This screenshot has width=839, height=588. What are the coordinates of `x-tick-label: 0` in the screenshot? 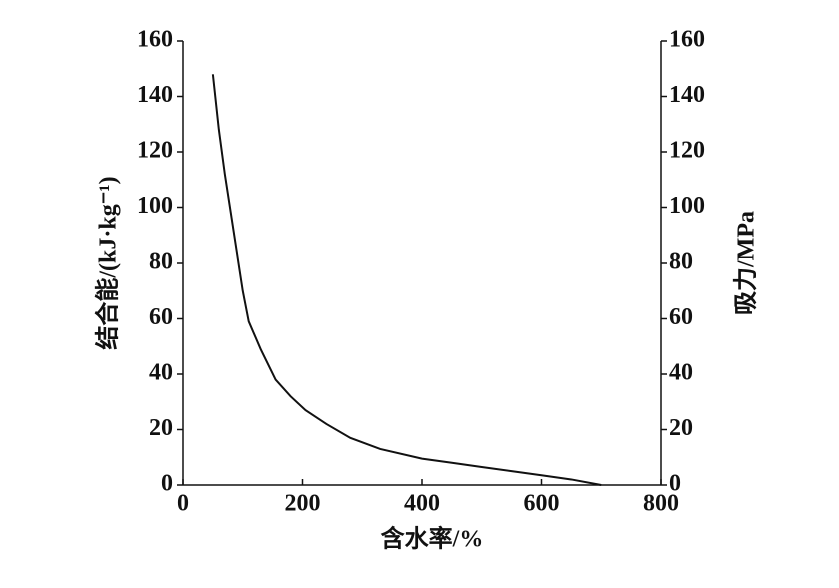 It's located at (183, 504).